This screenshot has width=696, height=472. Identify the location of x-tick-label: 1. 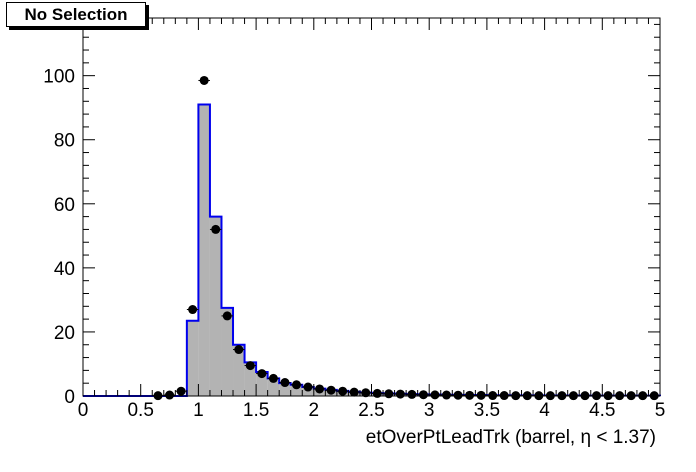
(198, 410).